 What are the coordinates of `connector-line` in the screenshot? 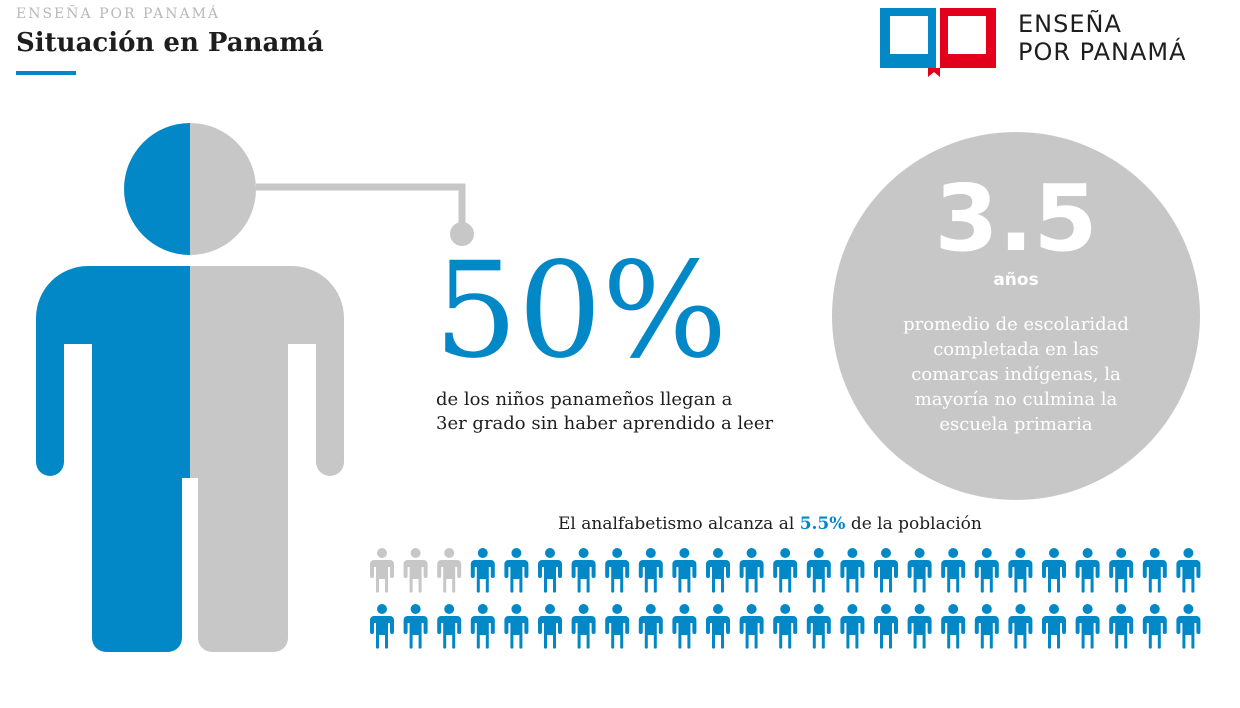 It's located at (361, 205).